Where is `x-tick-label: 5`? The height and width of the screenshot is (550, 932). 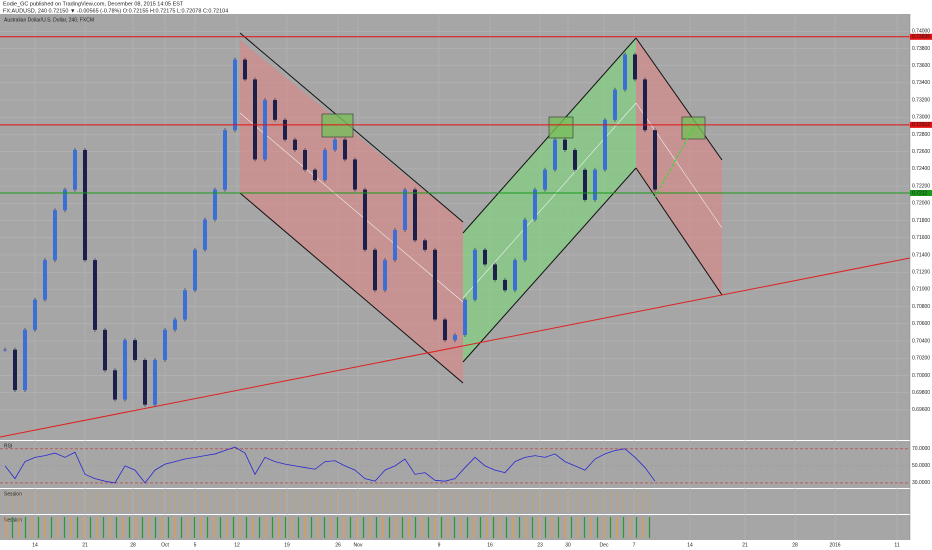
x-tick-label: 5 is located at coordinates (195, 545).